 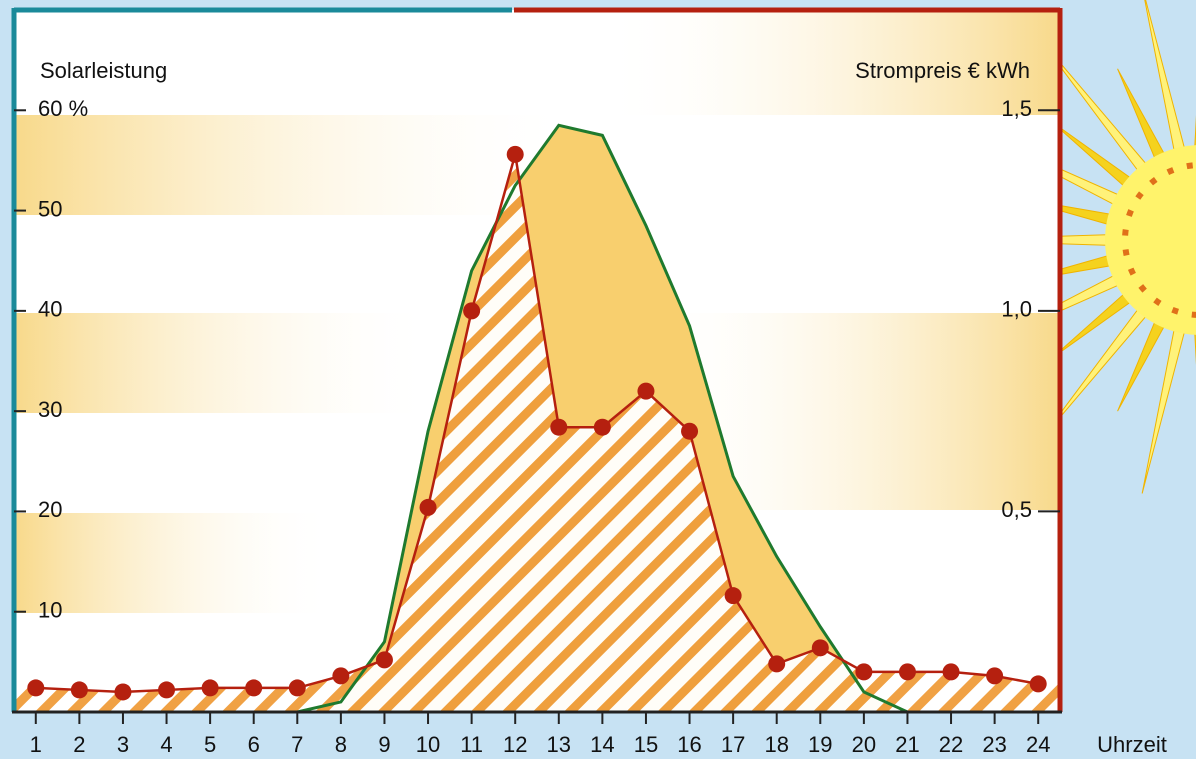 I want to click on x-axis-label: Uhrzeit, so click(x=1132, y=744).